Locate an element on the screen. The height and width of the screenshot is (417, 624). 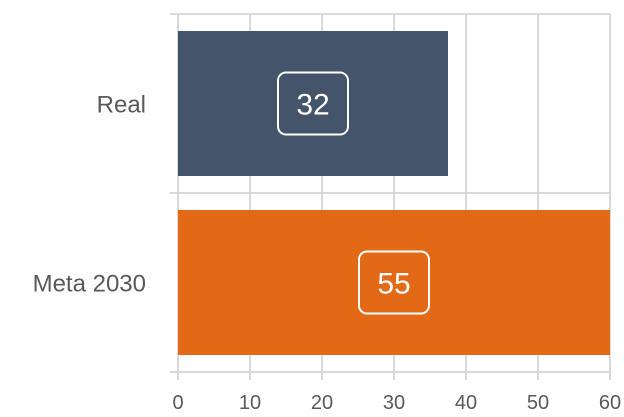
x-tick-label-0: 0 is located at coordinates (177, 403).